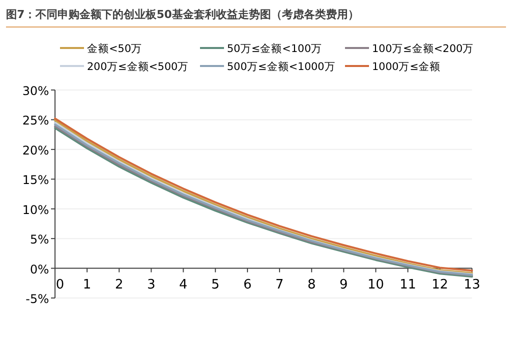 This screenshot has width=512, height=347. I want to click on legend-label: 金额<50万, so click(114, 48).